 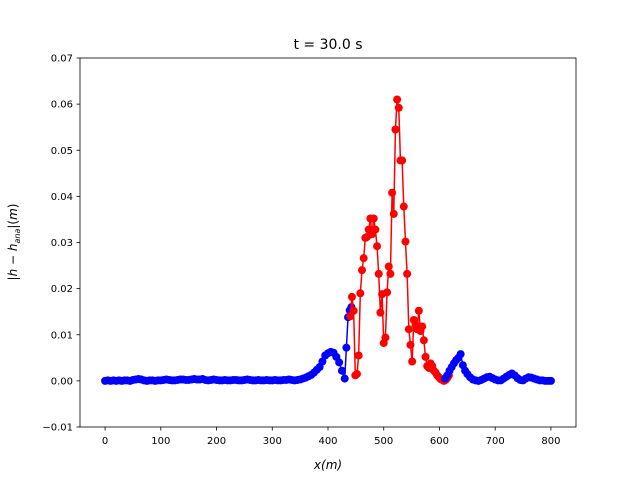 I want to click on x-tick-label: 700, so click(x=495, y=441).